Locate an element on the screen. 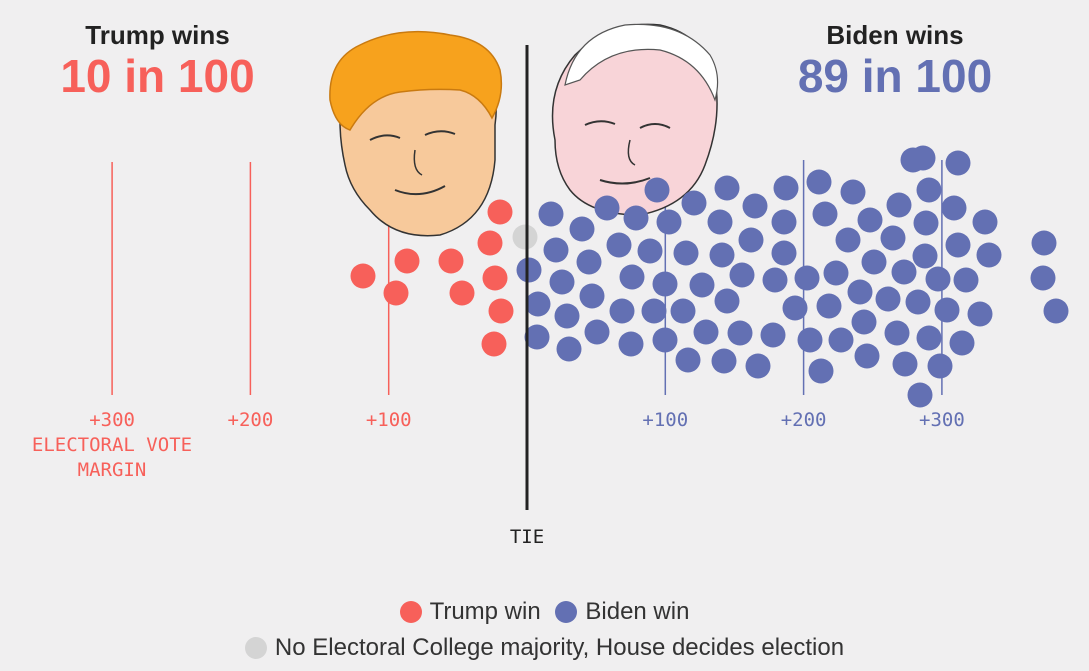 This screenshot has height=671, width=1089. house-decides-dot is located at coordinates (525, 237).